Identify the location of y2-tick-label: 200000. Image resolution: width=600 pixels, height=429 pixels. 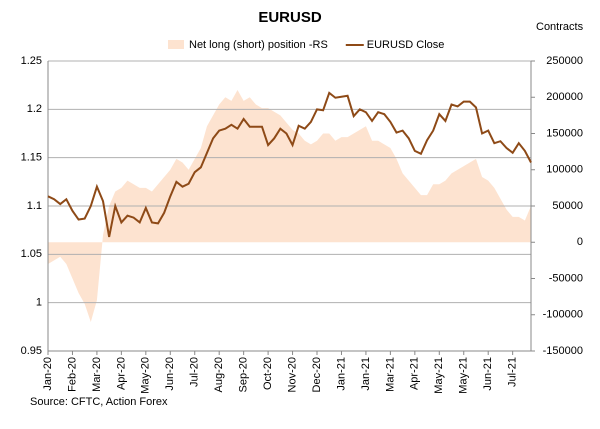
(564, 97).